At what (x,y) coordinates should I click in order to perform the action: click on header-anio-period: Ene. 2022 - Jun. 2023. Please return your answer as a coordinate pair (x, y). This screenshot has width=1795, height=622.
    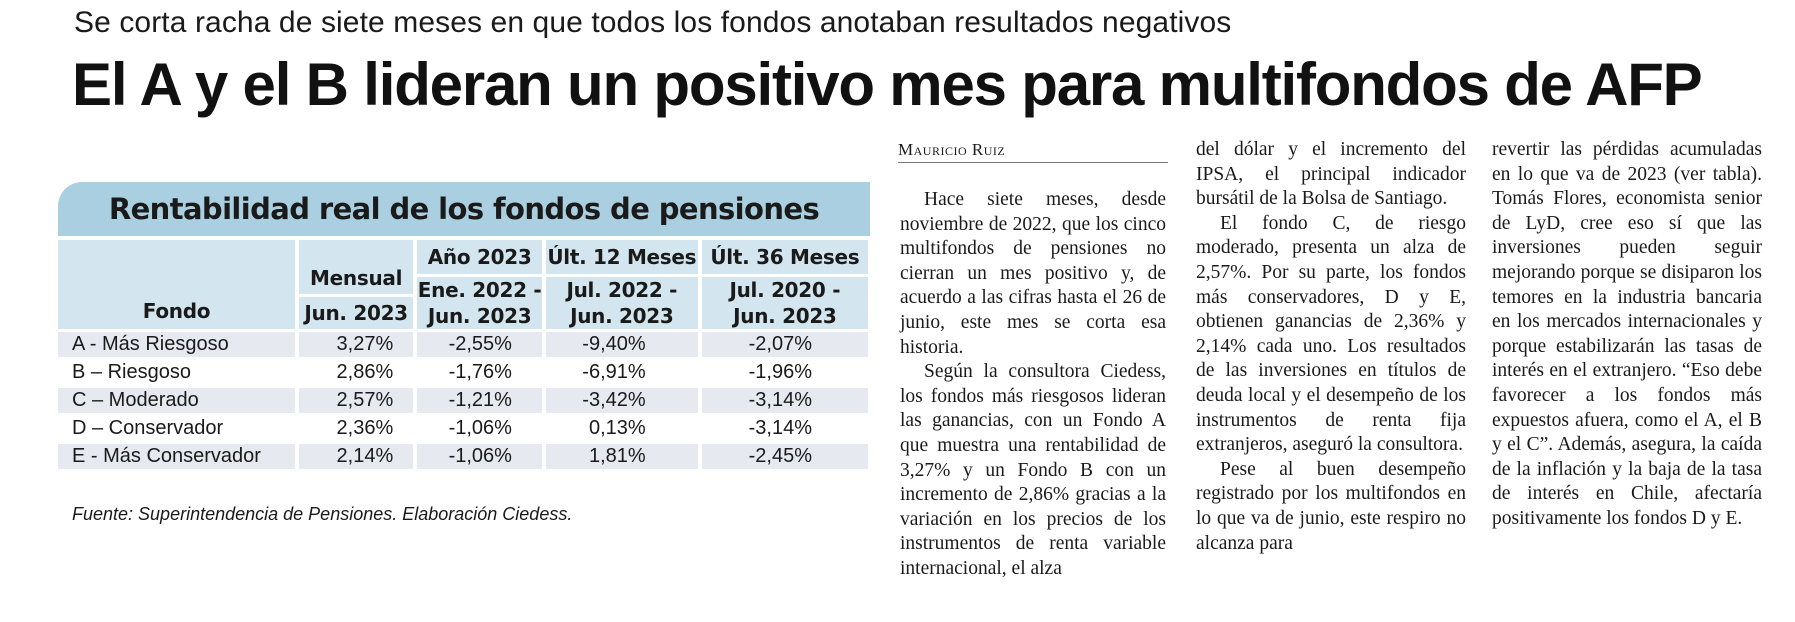
    Looking at the image, I should click on (479, 303).